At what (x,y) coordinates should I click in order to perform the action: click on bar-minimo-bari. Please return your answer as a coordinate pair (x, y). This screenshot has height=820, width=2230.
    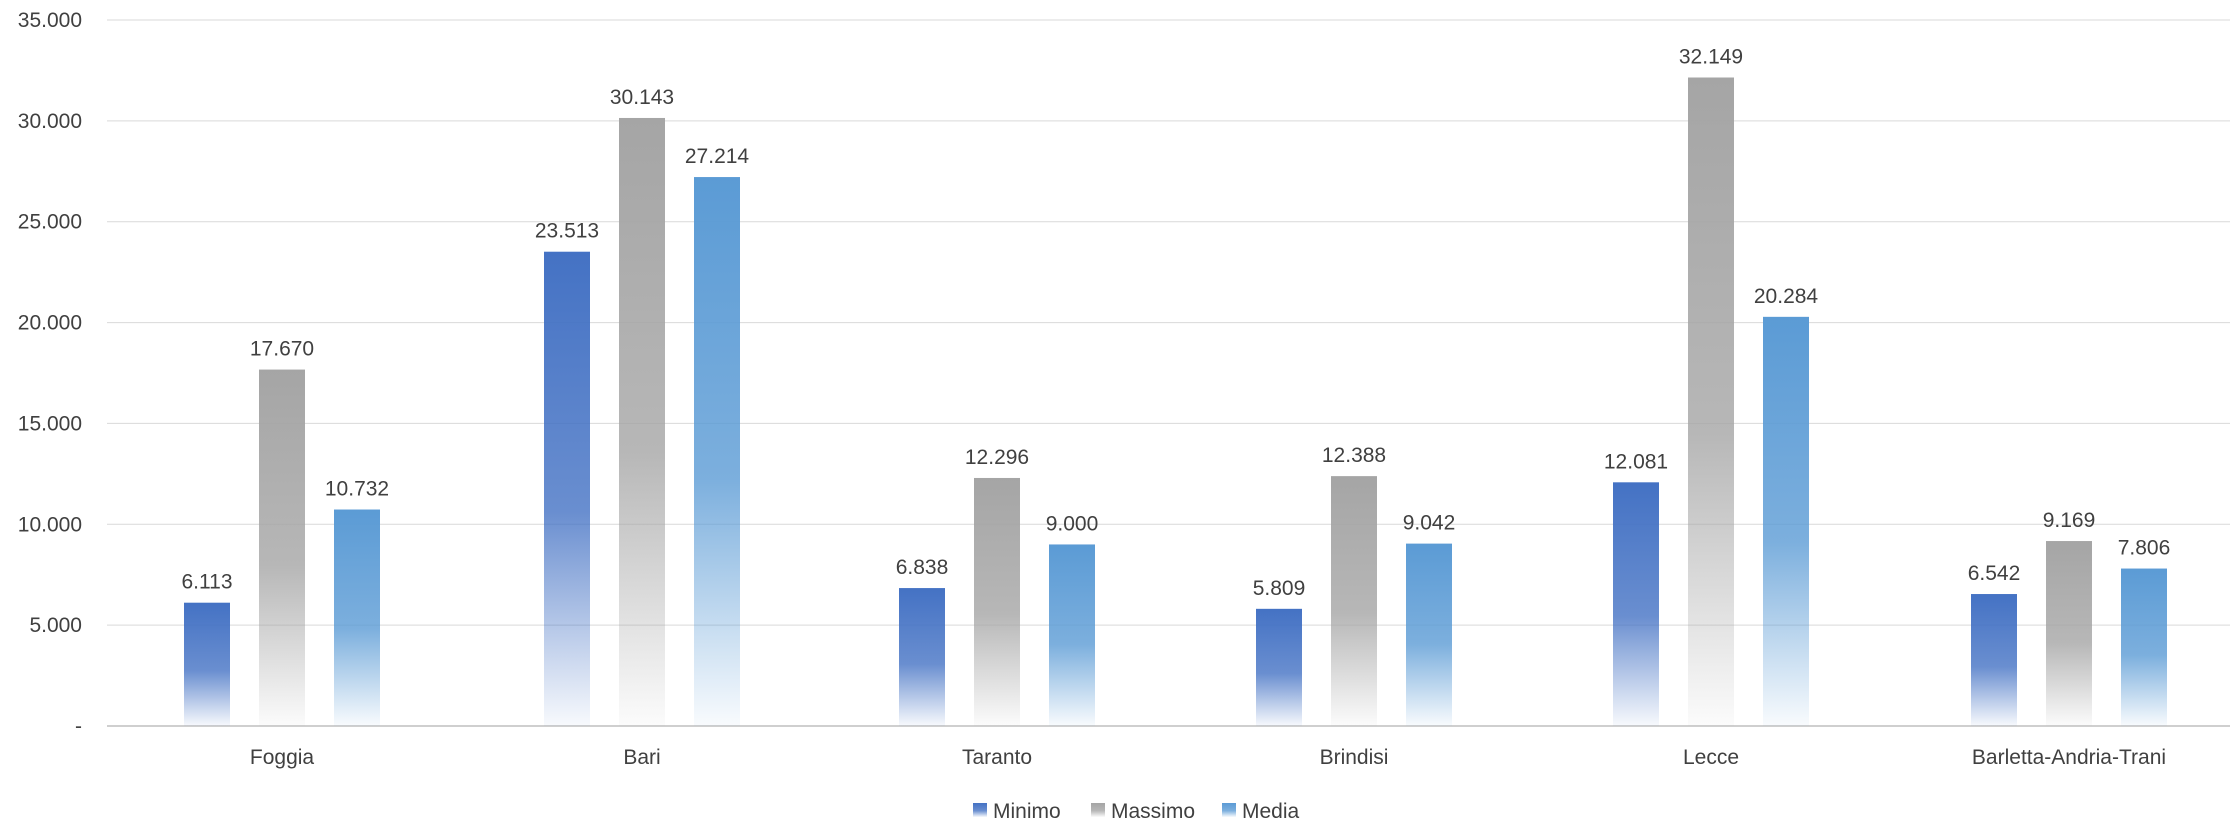
    Looking at the image, I should click on (567, 488).